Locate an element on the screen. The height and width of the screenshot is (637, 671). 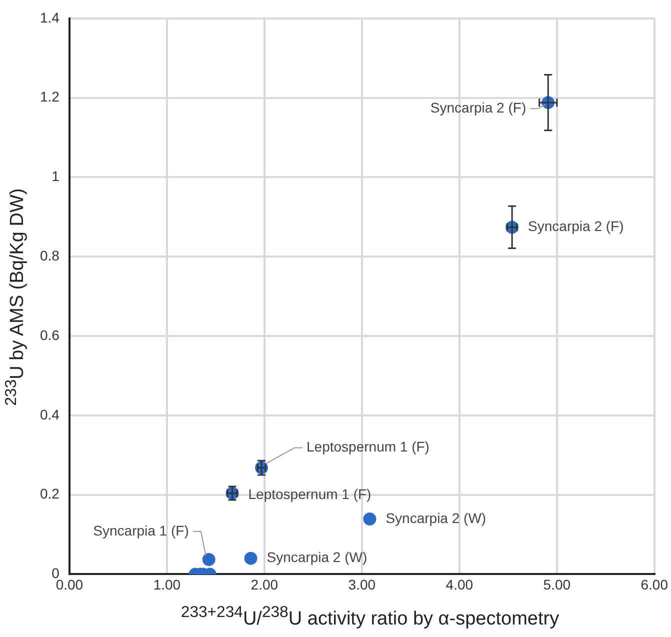
y-tick-label: 1.4 is located at coordinates (50, 17).